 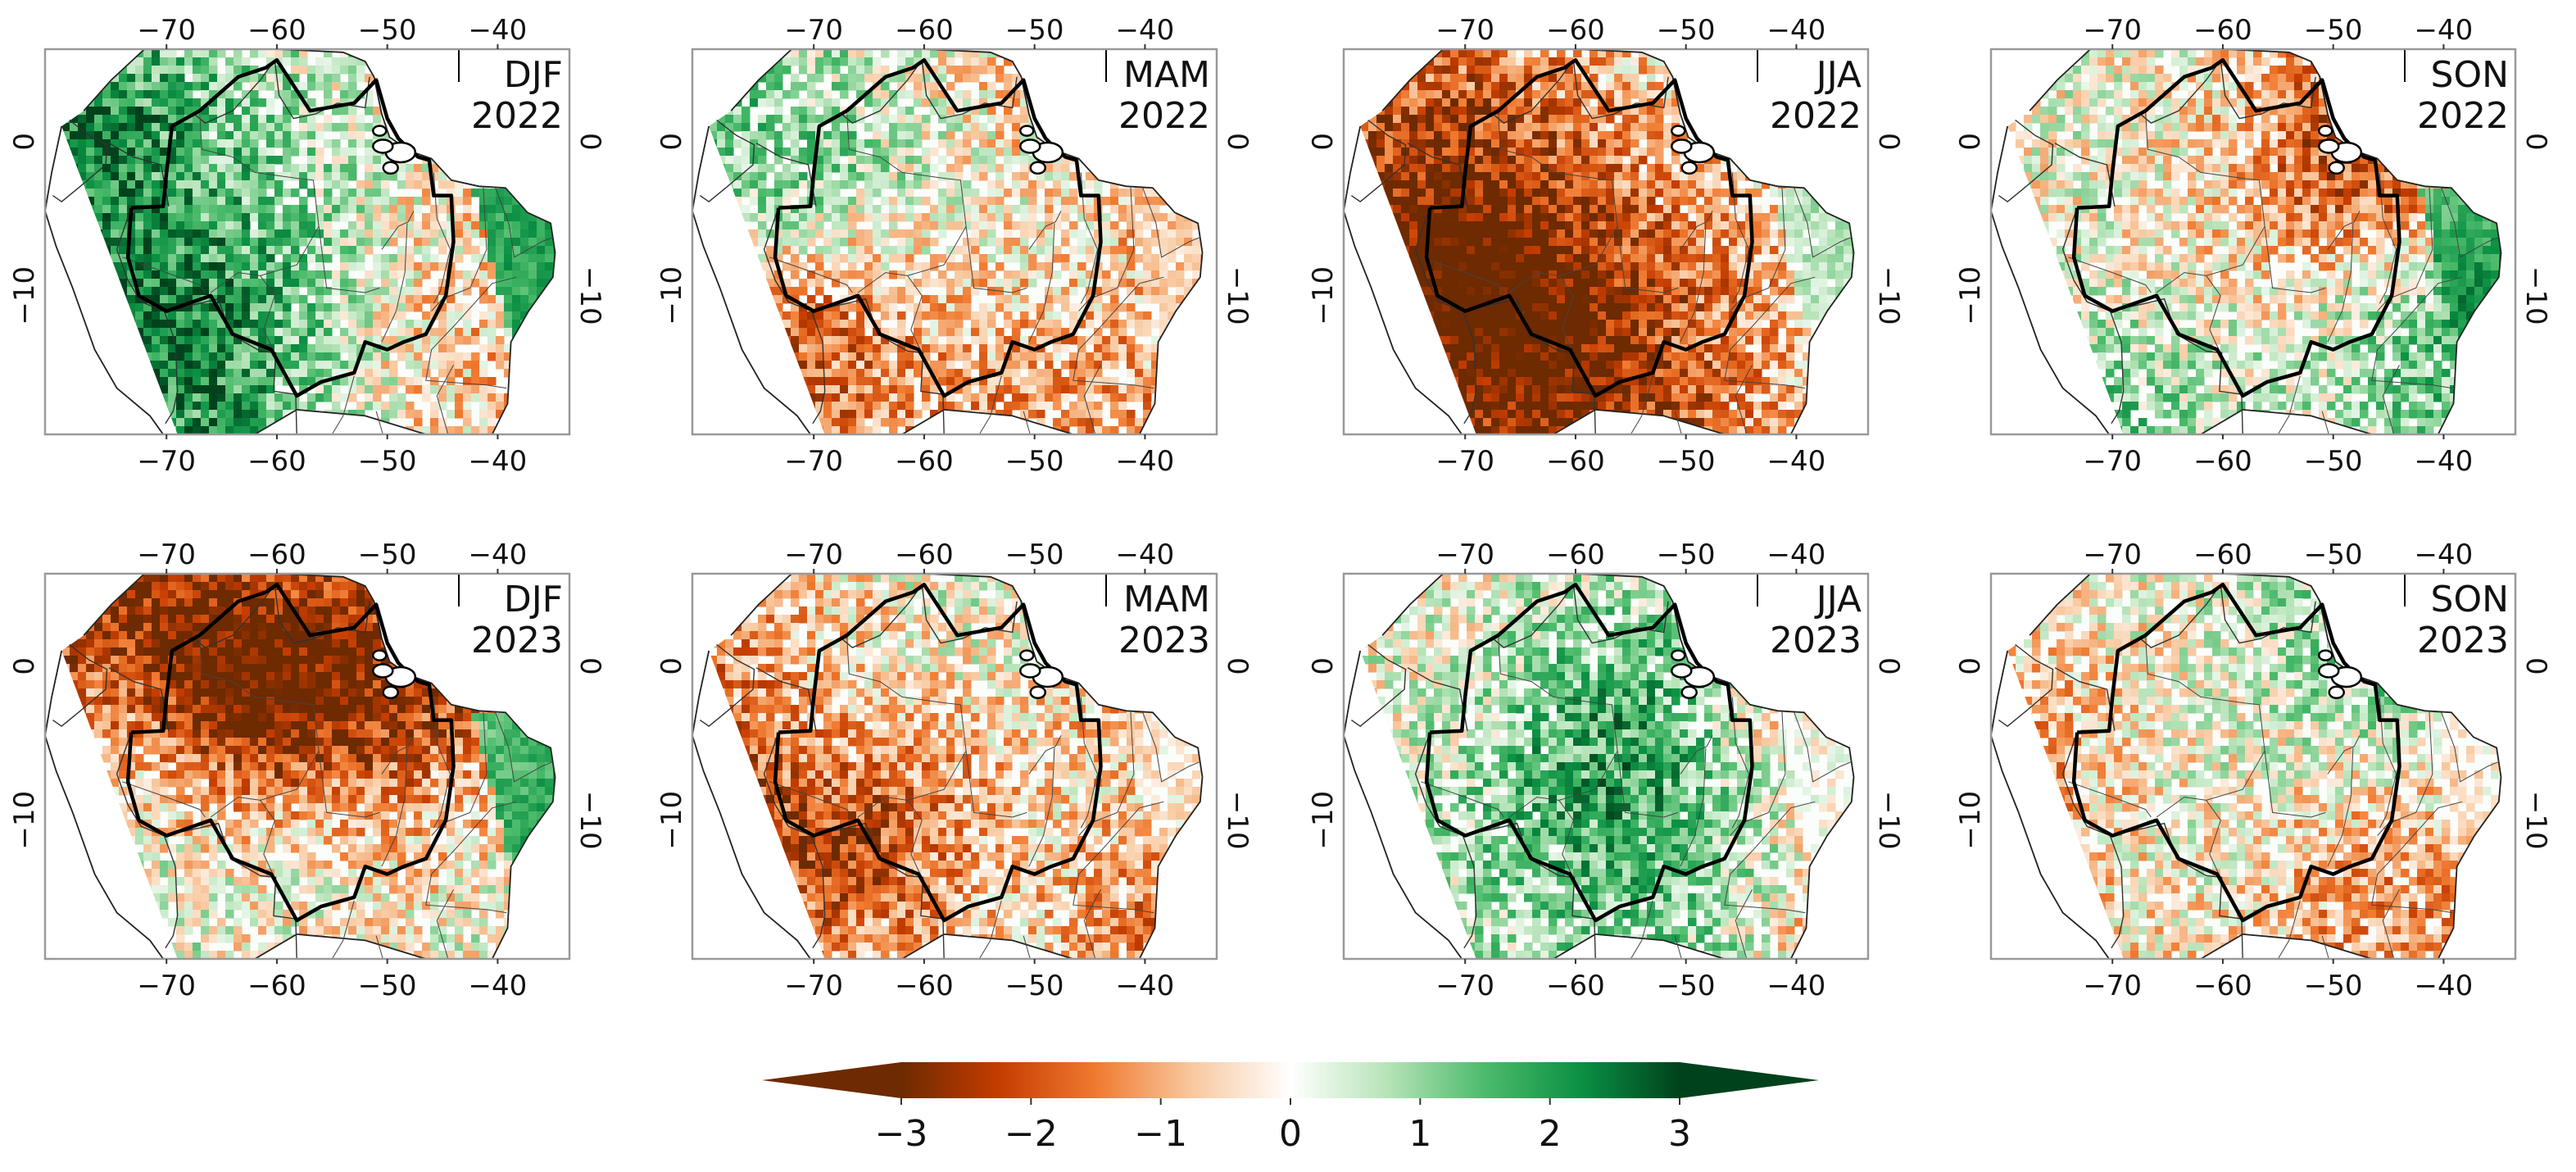 I want to click on season-label: DJF, so click(x=533, y=600).